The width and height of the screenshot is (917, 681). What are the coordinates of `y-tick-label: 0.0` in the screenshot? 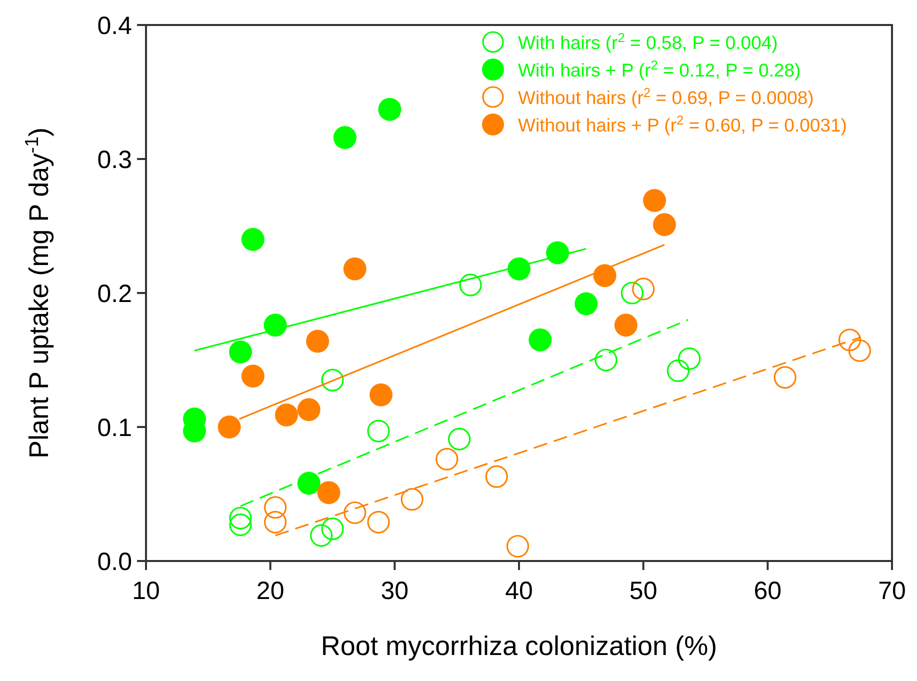 It's located at (114, 562).